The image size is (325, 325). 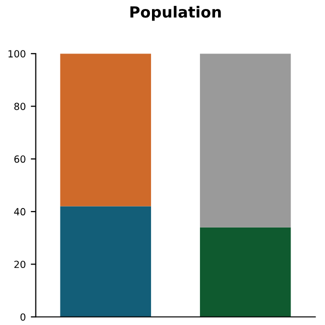 What do you see at coordinates (20, 264) in the screenshot?
I see `y-tick-label: 20` at bounding box center [20, 264].